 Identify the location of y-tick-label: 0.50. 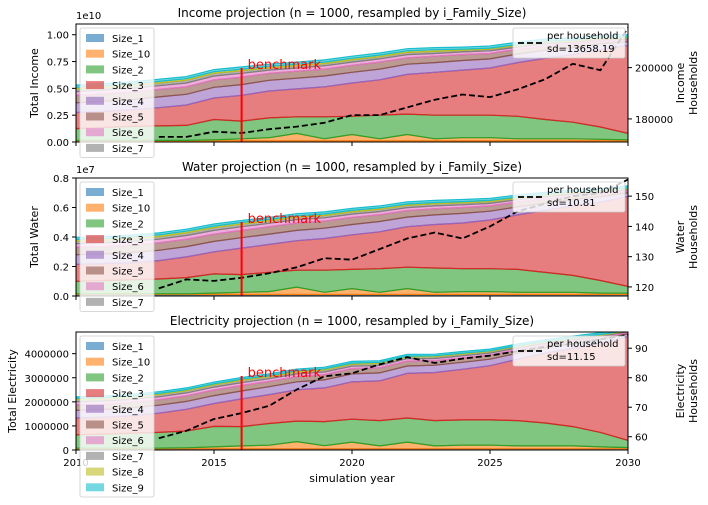
(58, 89).